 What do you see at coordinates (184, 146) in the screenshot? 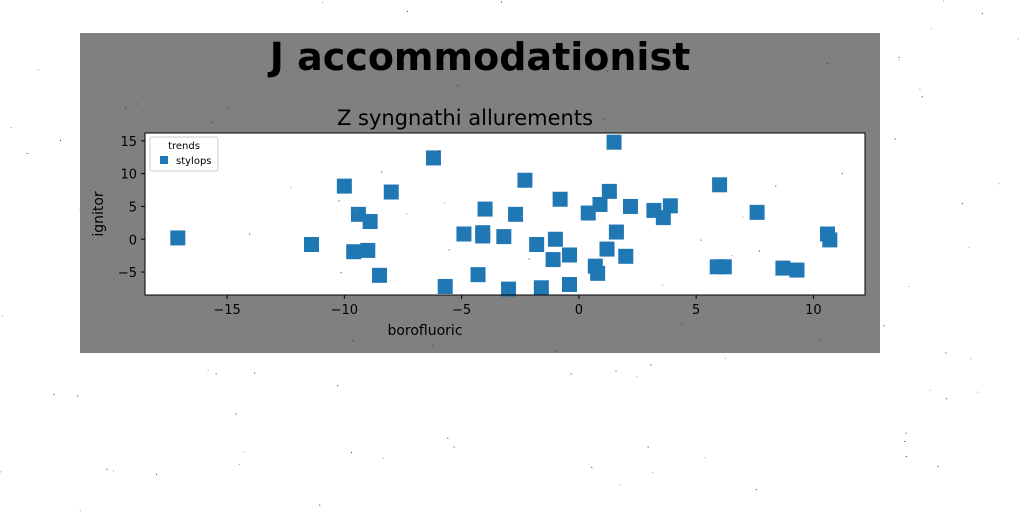
I see `legend-title: trends` at bounding box center [184, 146].